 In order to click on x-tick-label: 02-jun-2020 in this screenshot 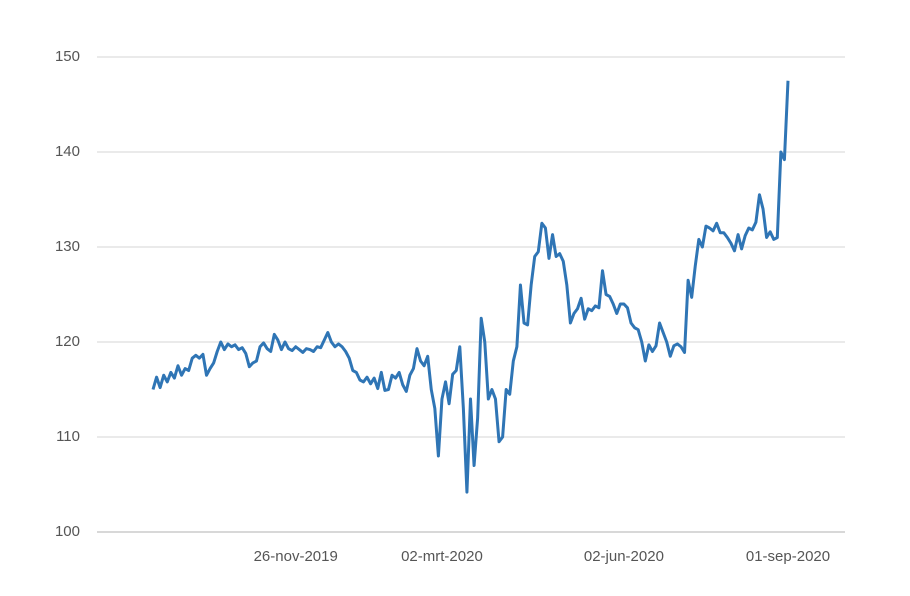, I will do `click(624, 556)`.